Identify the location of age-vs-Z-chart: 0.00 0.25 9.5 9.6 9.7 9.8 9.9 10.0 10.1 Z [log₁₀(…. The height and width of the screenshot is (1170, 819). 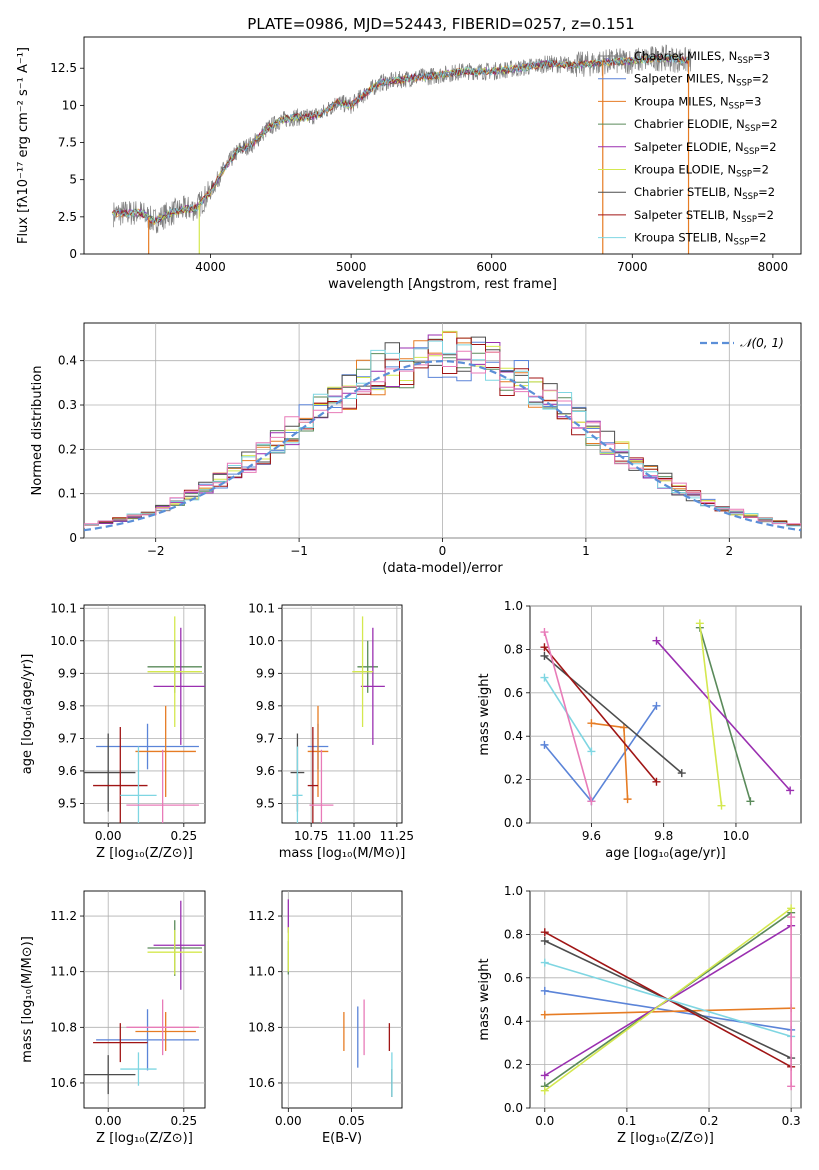
(113, 731).